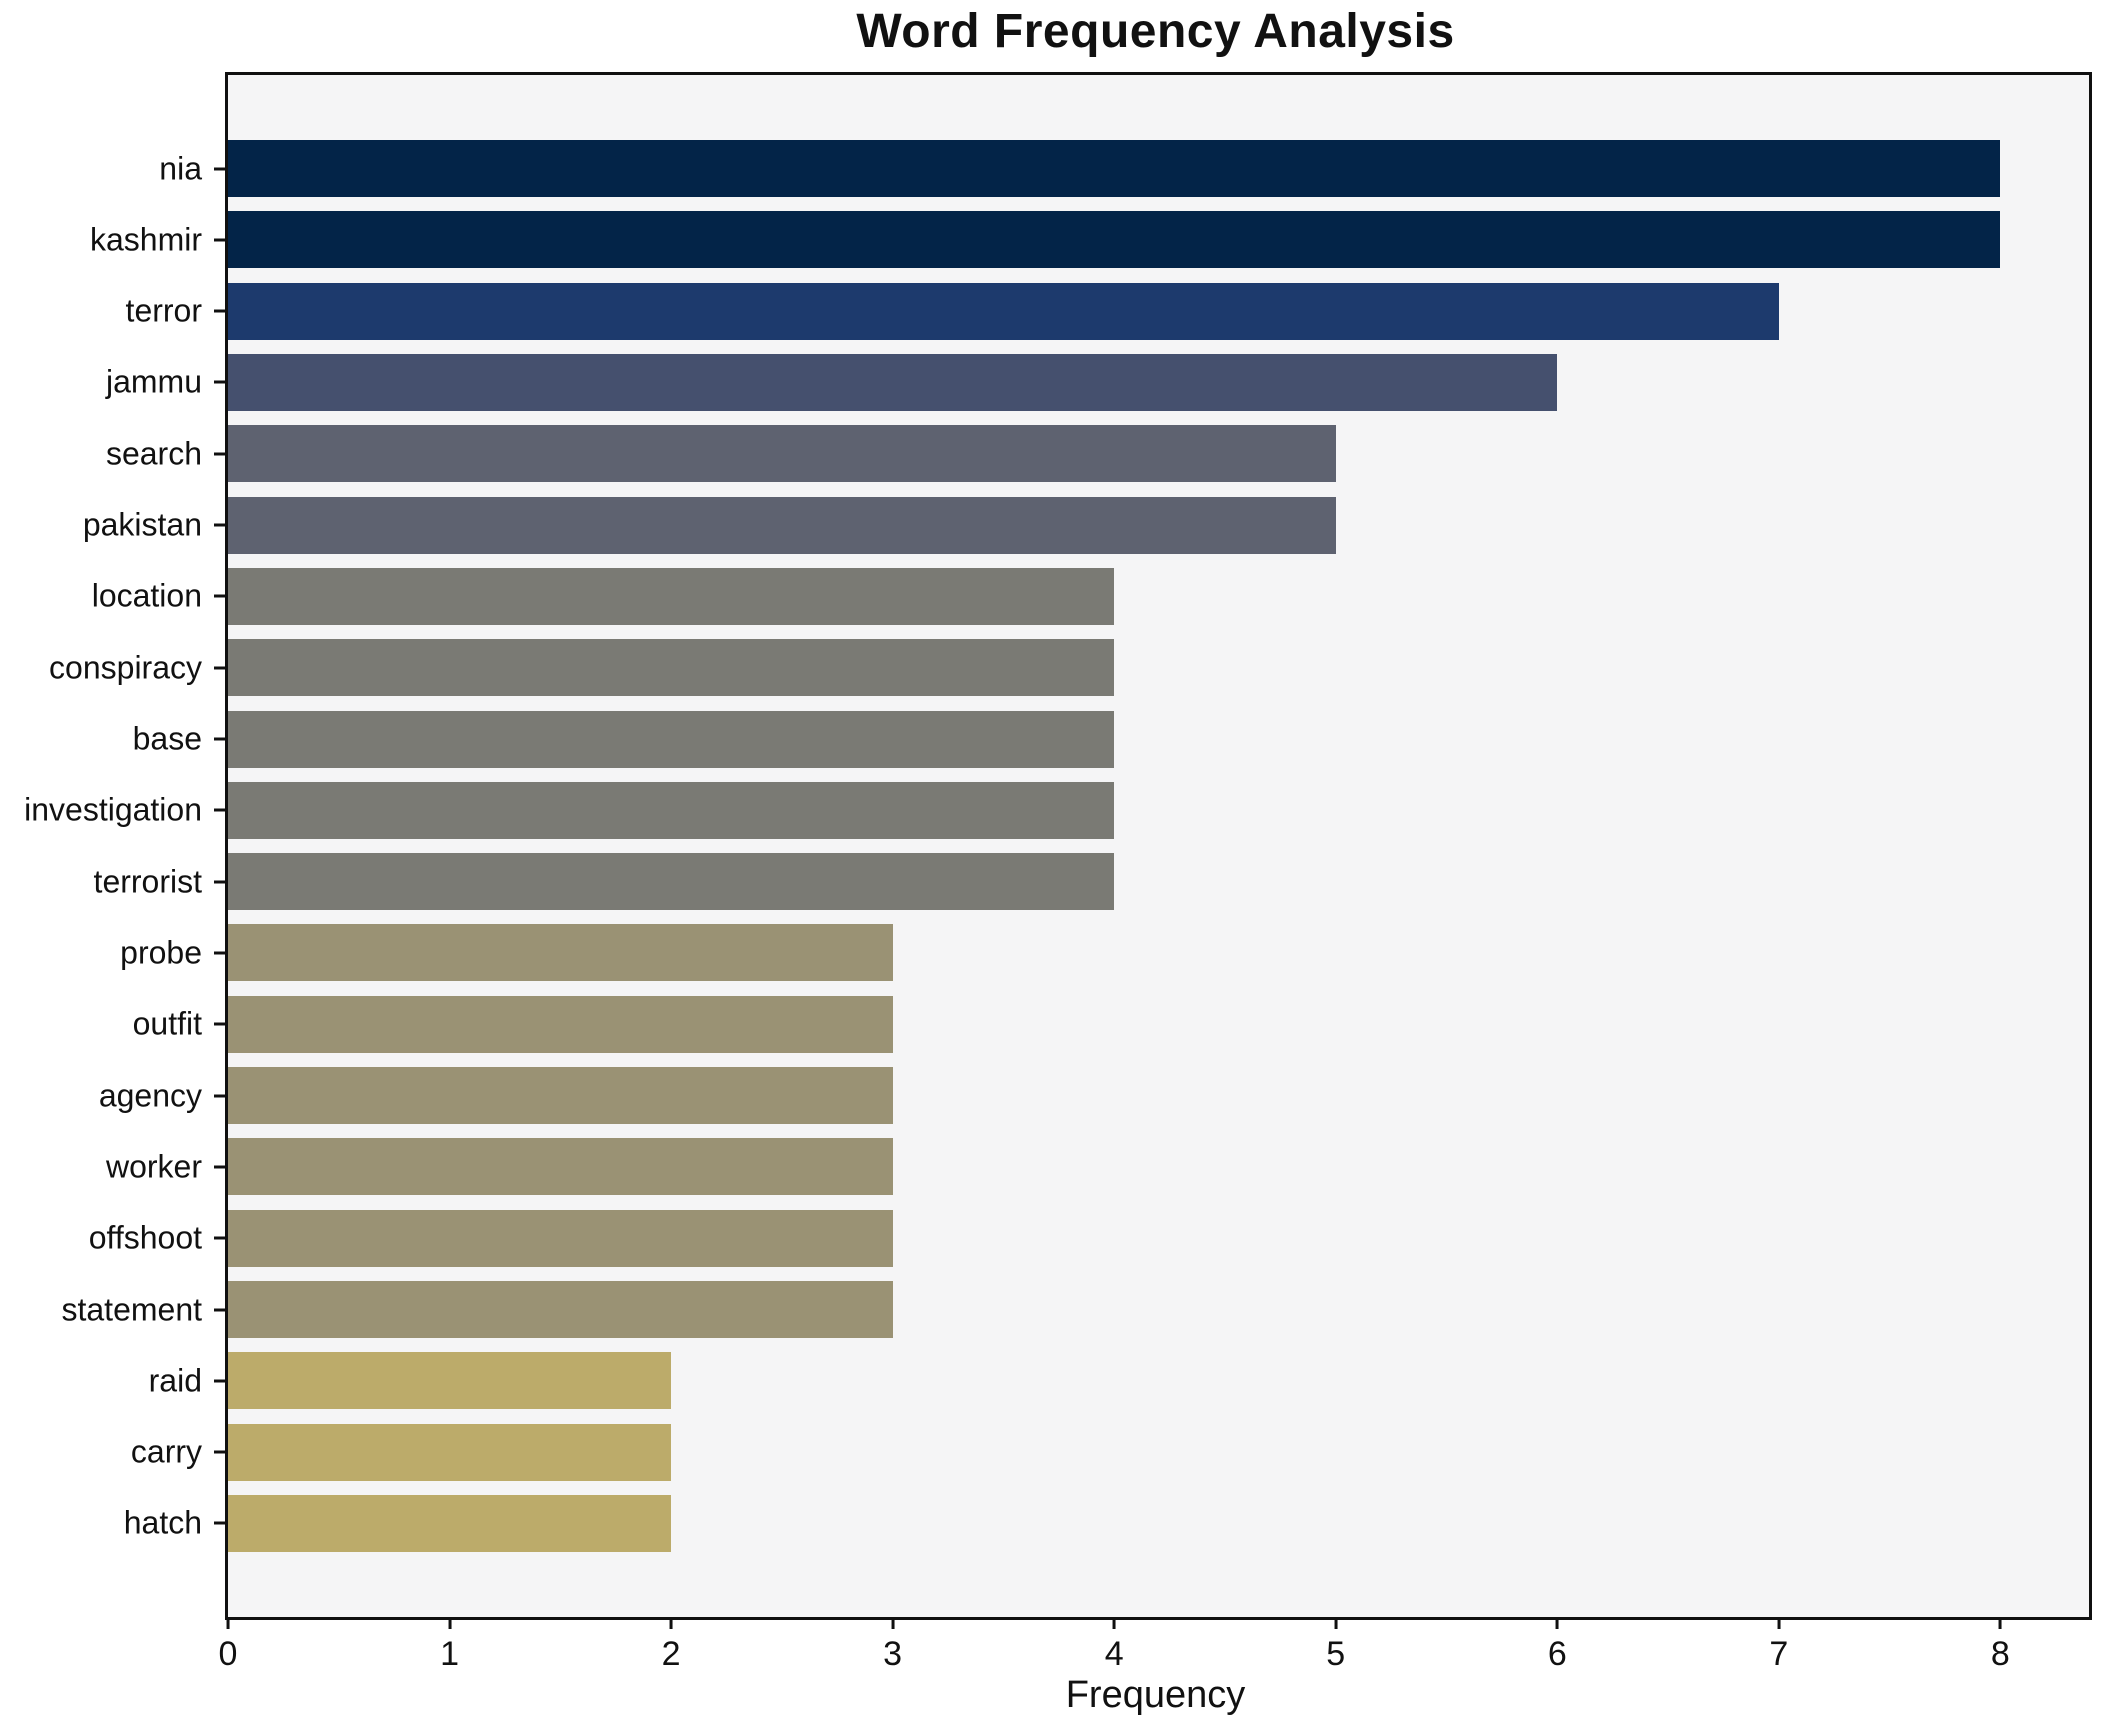 Image resolution: width=2104 pixels, height=1722 pixels. Describe the element at coordinates (1094, 1096) in the screenshot. I see `bar-row-agency: agency` at that location.